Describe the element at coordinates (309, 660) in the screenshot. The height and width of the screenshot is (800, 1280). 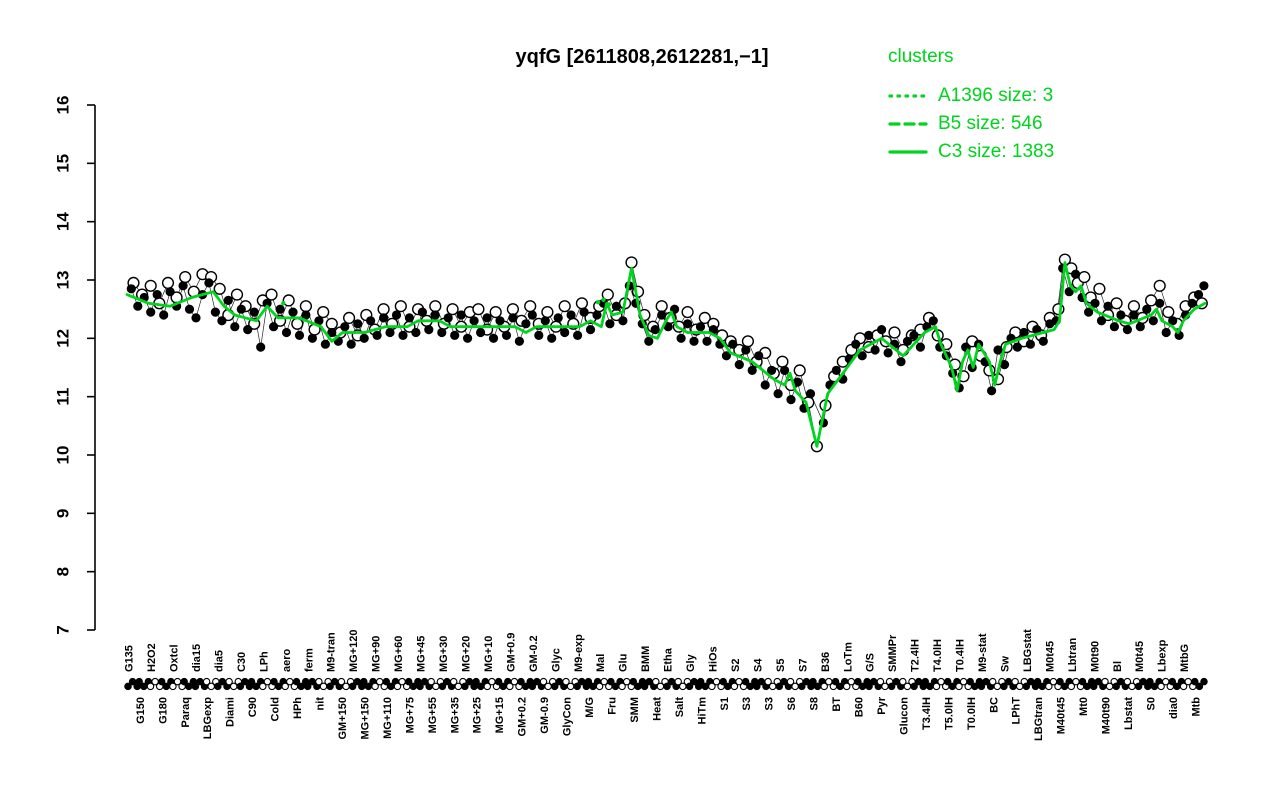
I see `x-axis-label: ferm` at that location.